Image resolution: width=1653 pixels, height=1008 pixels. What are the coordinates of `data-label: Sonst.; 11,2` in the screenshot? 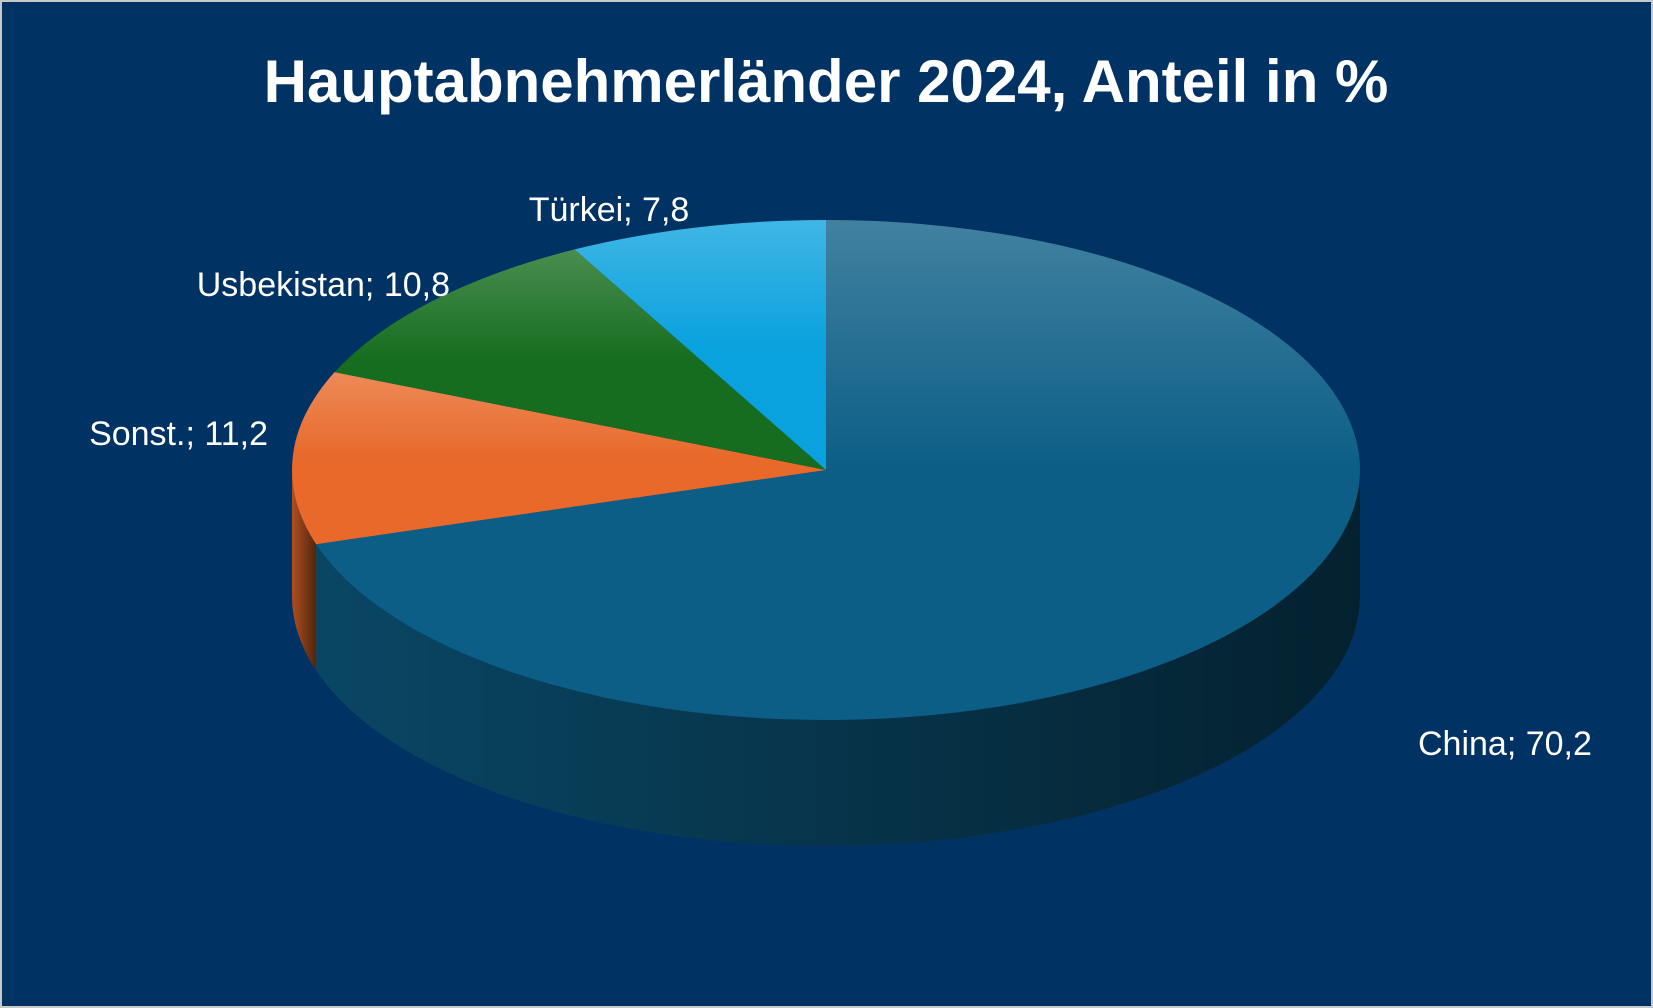 It's located at (178, 434).